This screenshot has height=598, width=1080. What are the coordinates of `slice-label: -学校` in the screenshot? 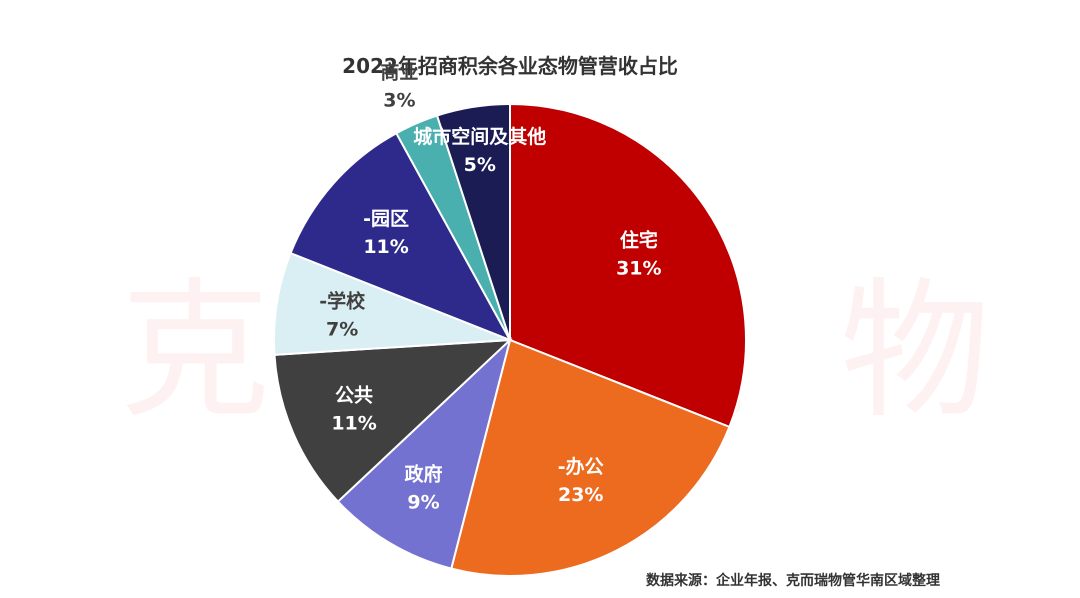 It's located at (342, 300).